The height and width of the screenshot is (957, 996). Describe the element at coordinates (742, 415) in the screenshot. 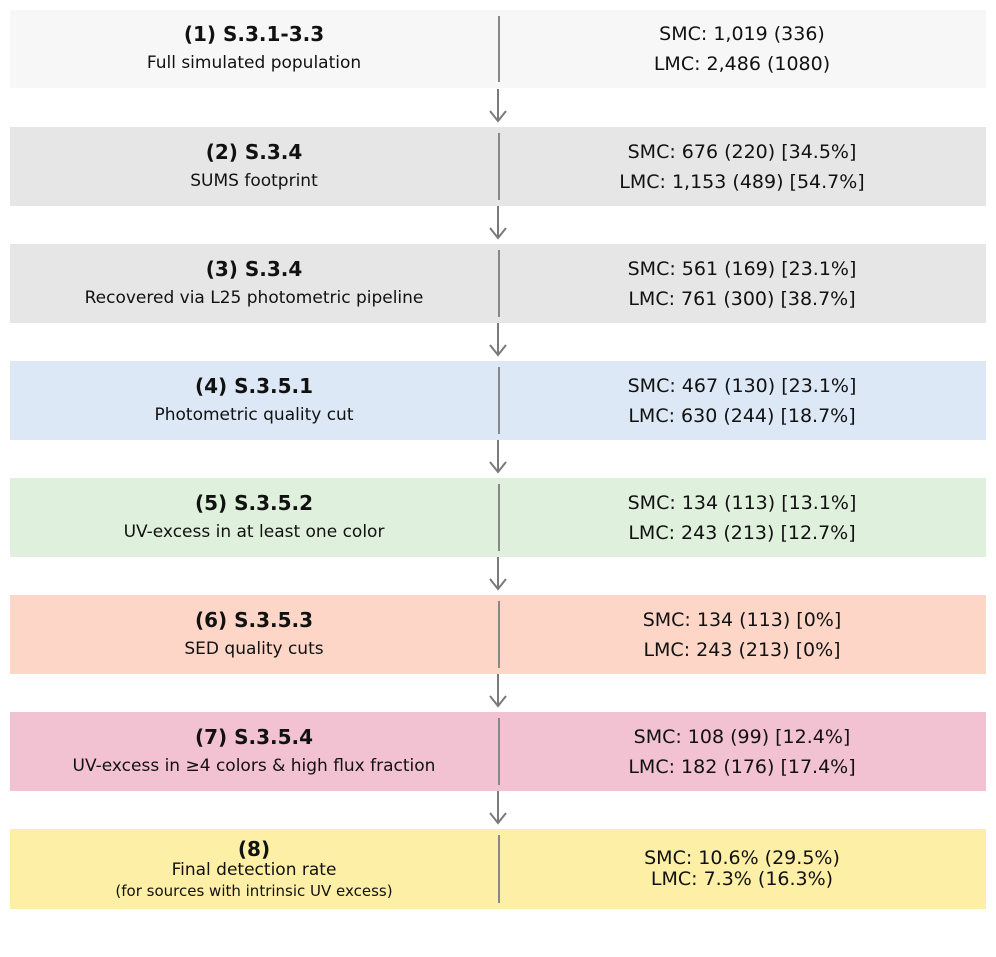

I see `step-4-lmc: LMC: 630 (244) [18.7%]` at that location.